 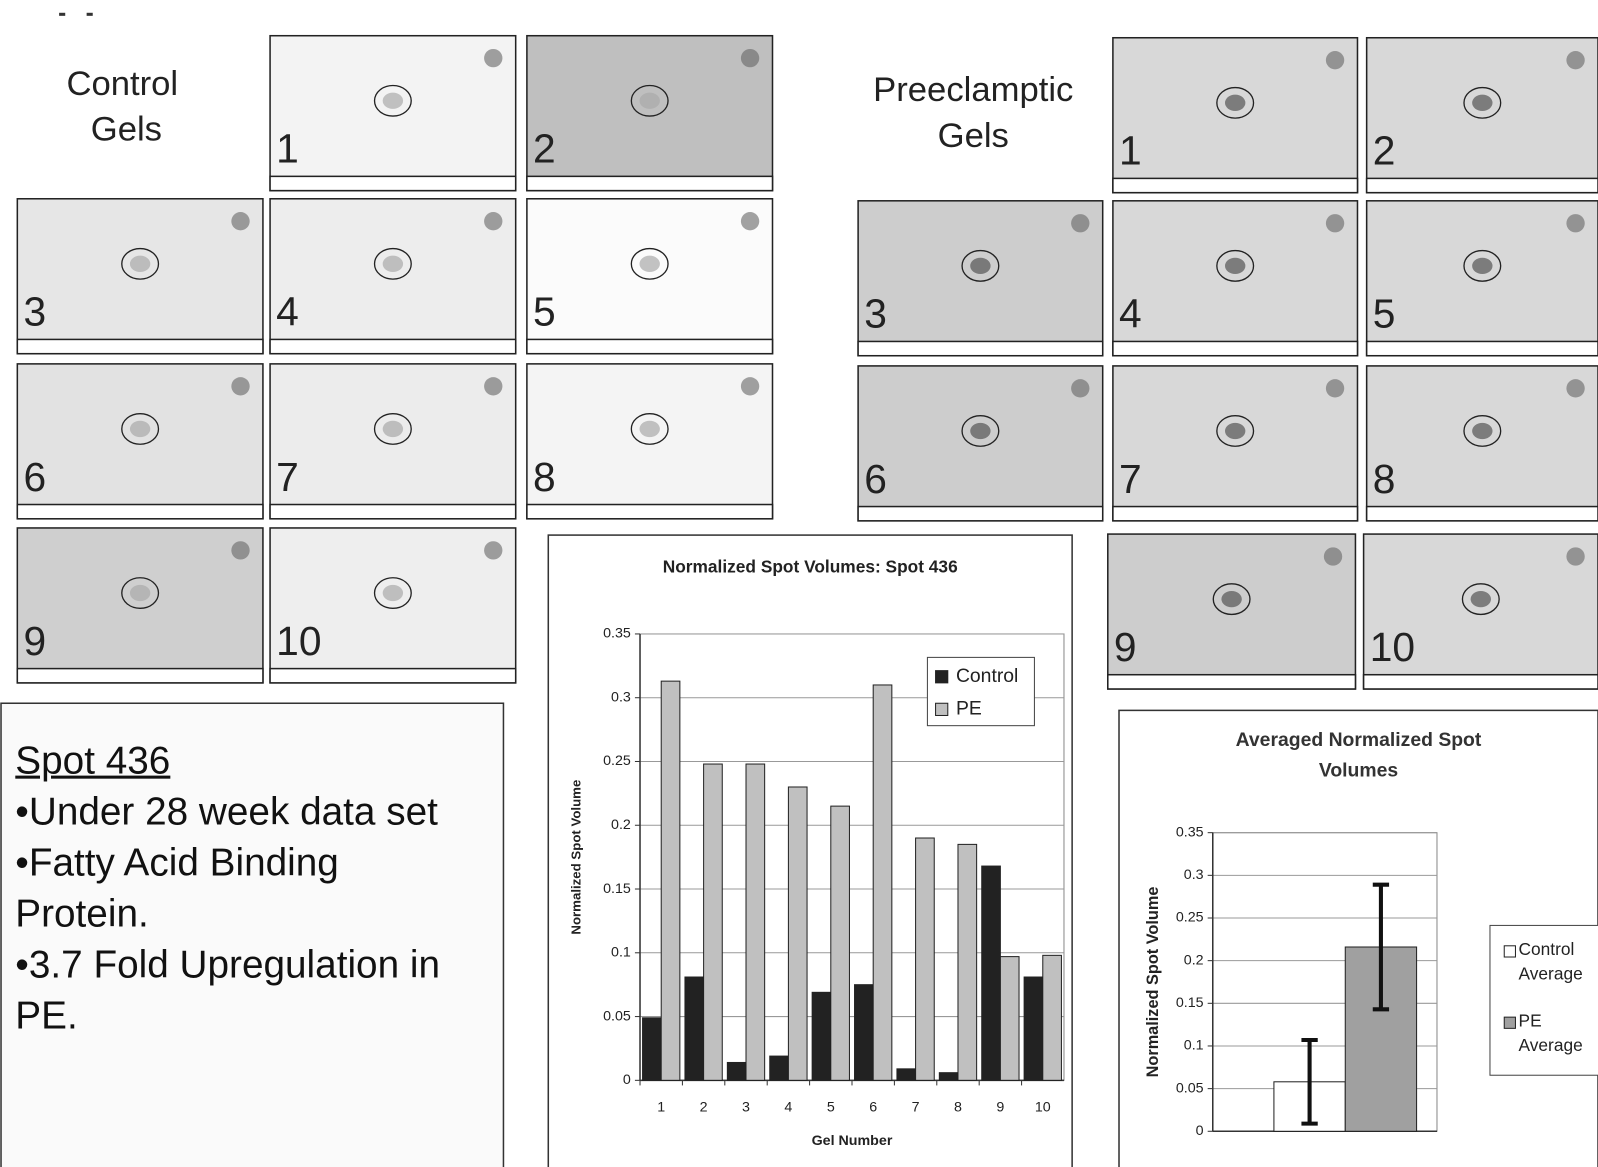 I want to click on x-tick-label: 2, so click(x=704, y=1108).